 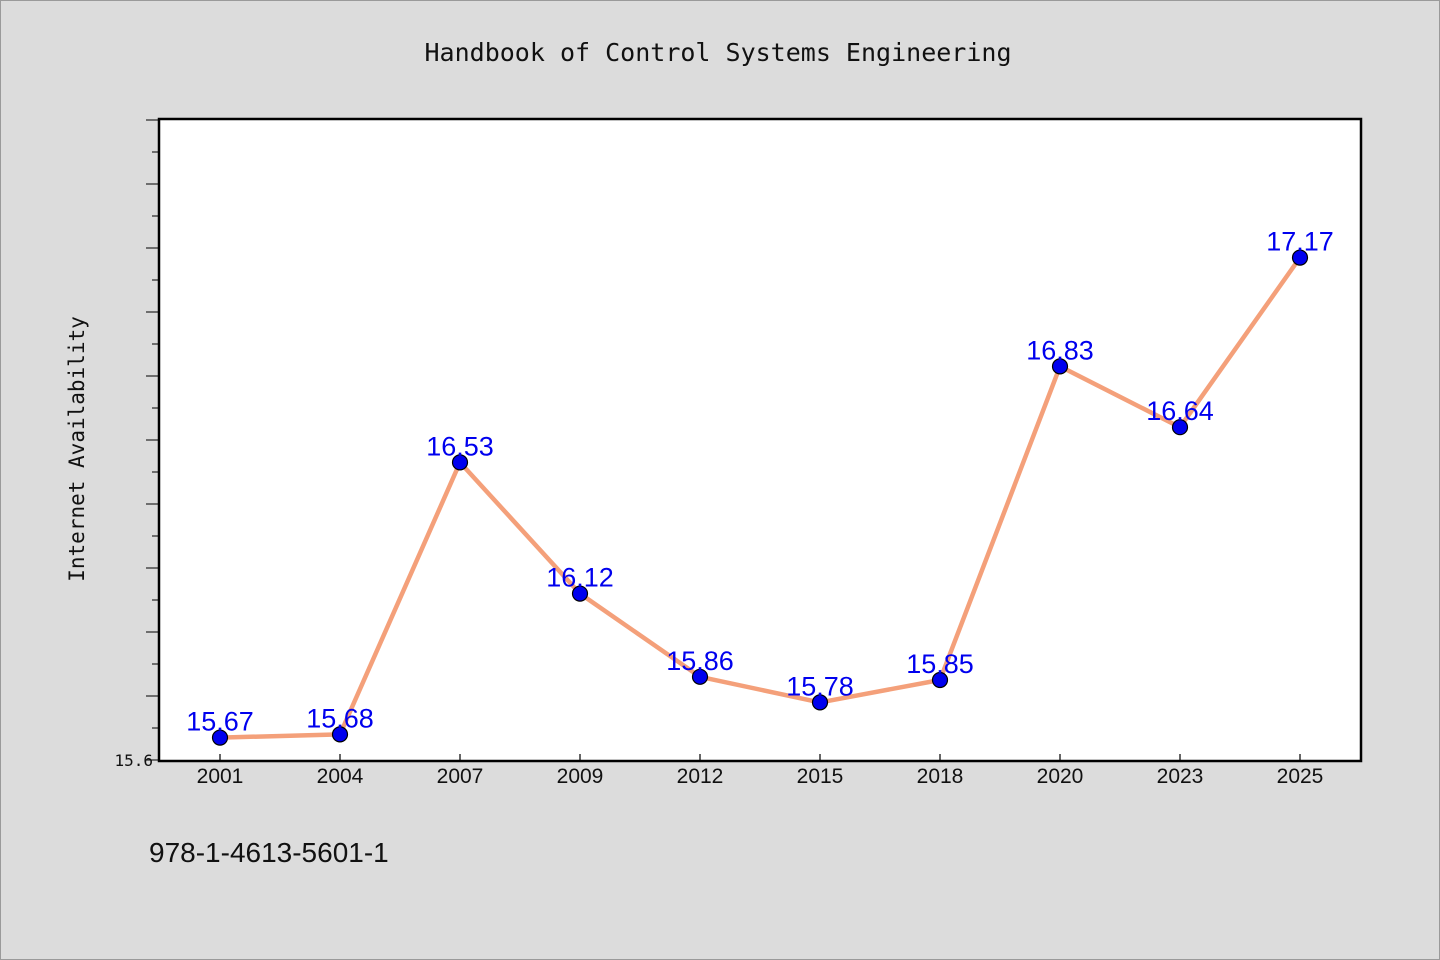 I want to click on data-label: 15.78, so click(x=820, y=686).